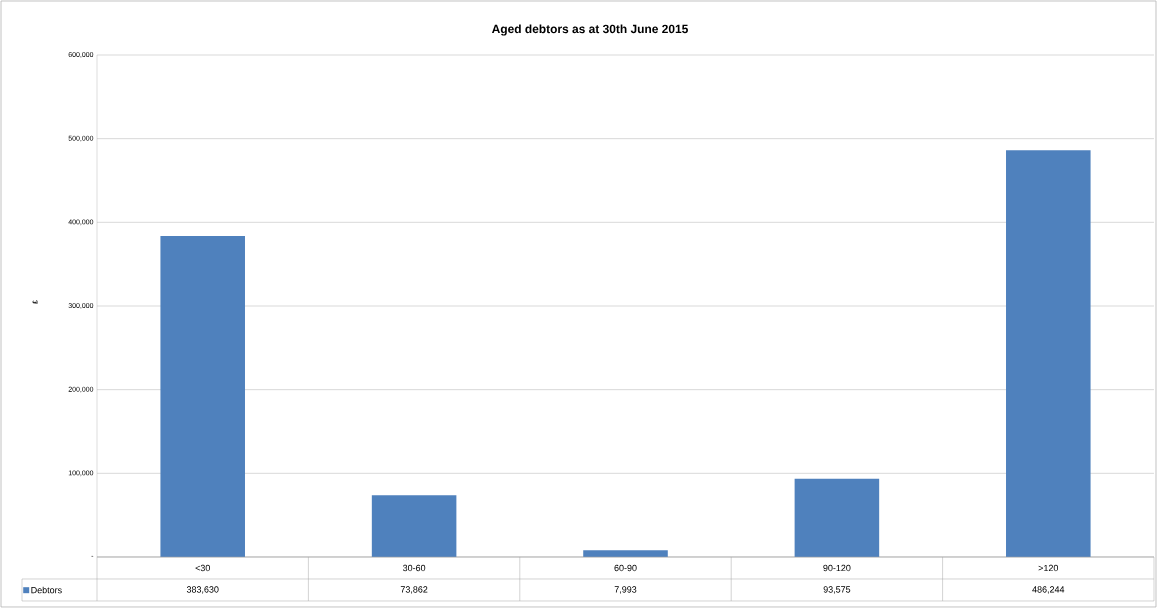 This screenshot has width=1157, height=608. I want to click on x-tick-label: 30-60, so click(414, 568).